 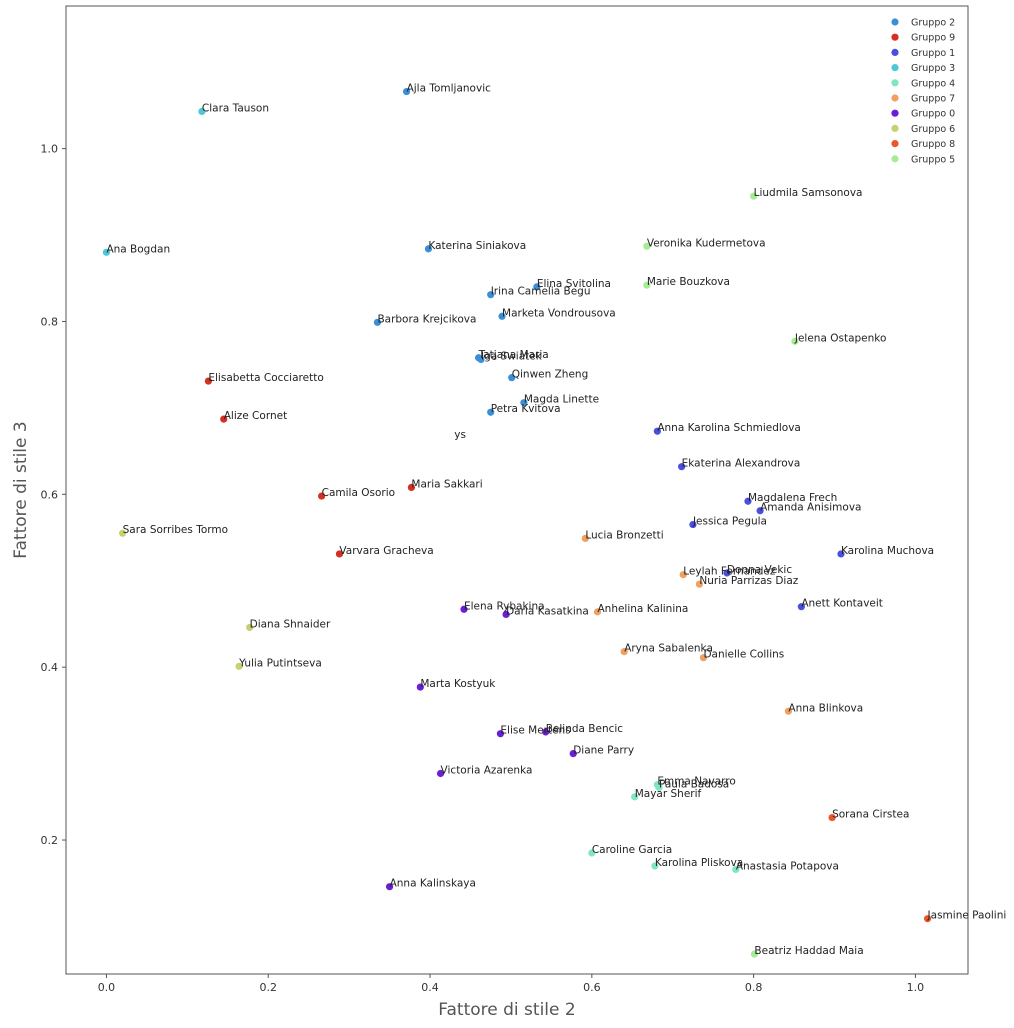 What do you see at coordinates (729, 522) in the screenshot?
I see `point-label-jessica-pegula: Jessica Pegula` at bounding box center [729, 522].